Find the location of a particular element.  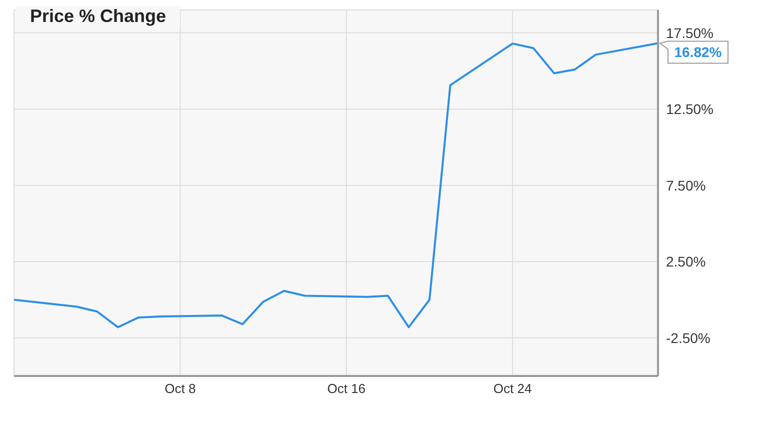

x-tick-label: Oct 24 is located at coordinates (512, 388).